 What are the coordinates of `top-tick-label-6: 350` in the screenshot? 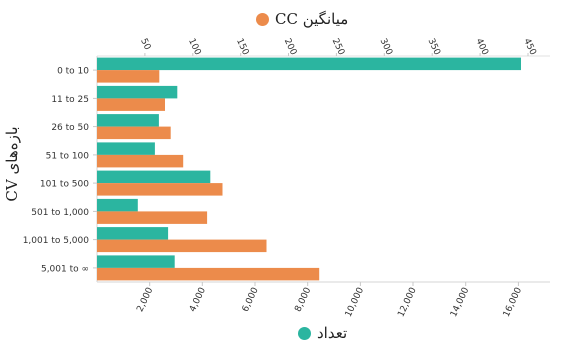 It's located at (433, 47).